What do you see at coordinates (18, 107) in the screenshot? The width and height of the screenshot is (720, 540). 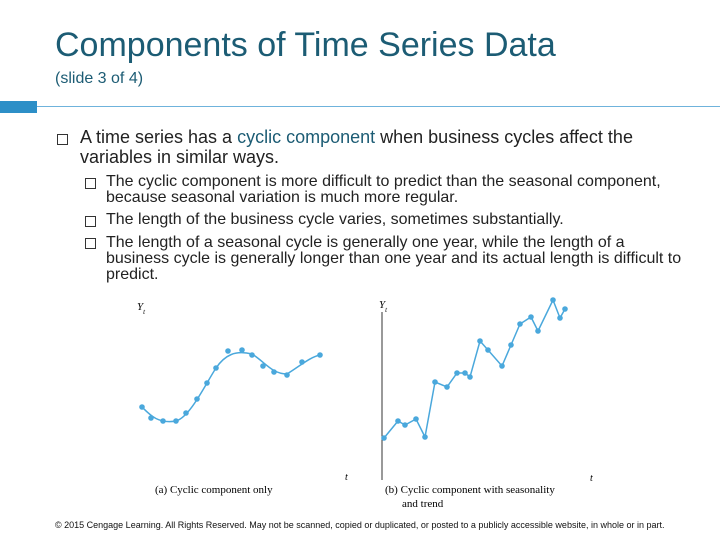 I see `accent-bar` at bounding box center [18, 107].